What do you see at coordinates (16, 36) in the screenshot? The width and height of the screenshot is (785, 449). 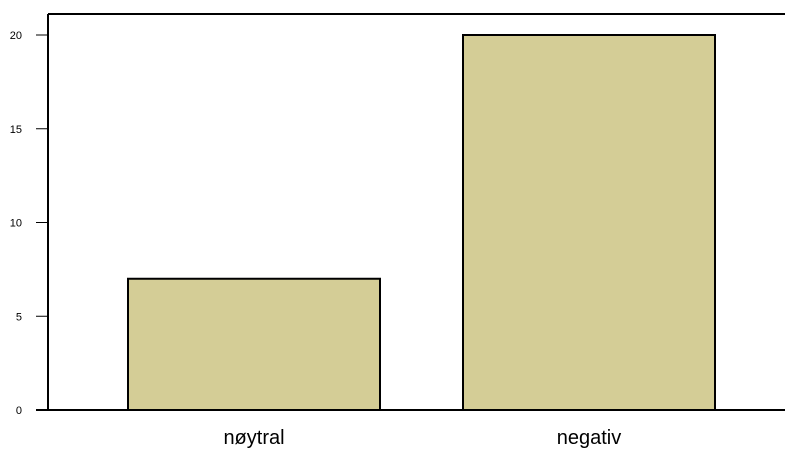 I see `y-tick-label-20: 20` at bounding box center [16, 36].